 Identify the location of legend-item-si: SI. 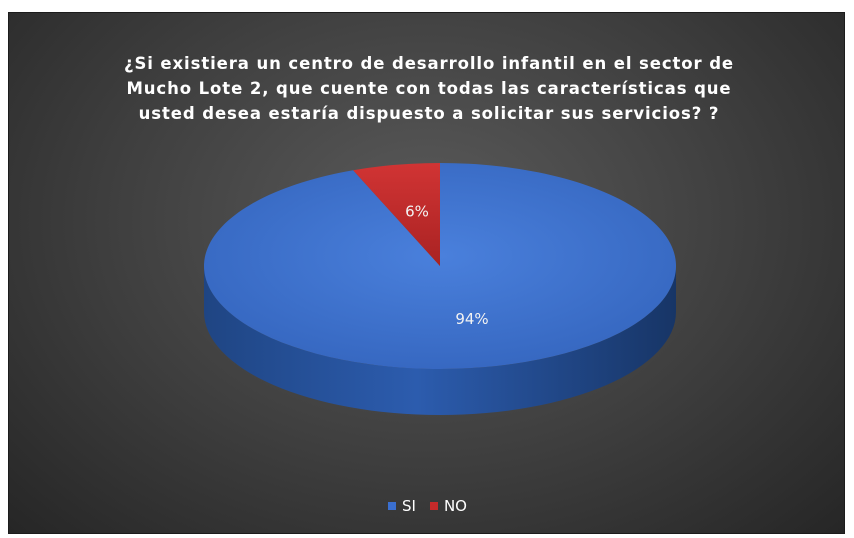
(402, 506).